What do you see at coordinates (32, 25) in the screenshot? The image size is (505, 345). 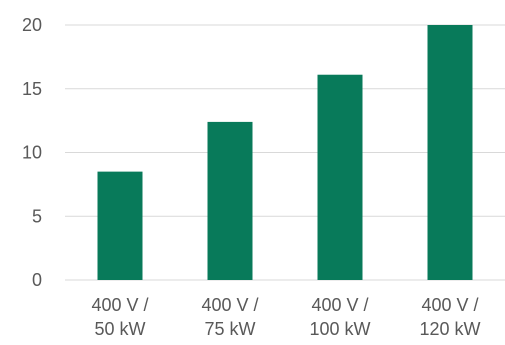 I see `y-tick-label: 20` at bounding box center [32, 25].